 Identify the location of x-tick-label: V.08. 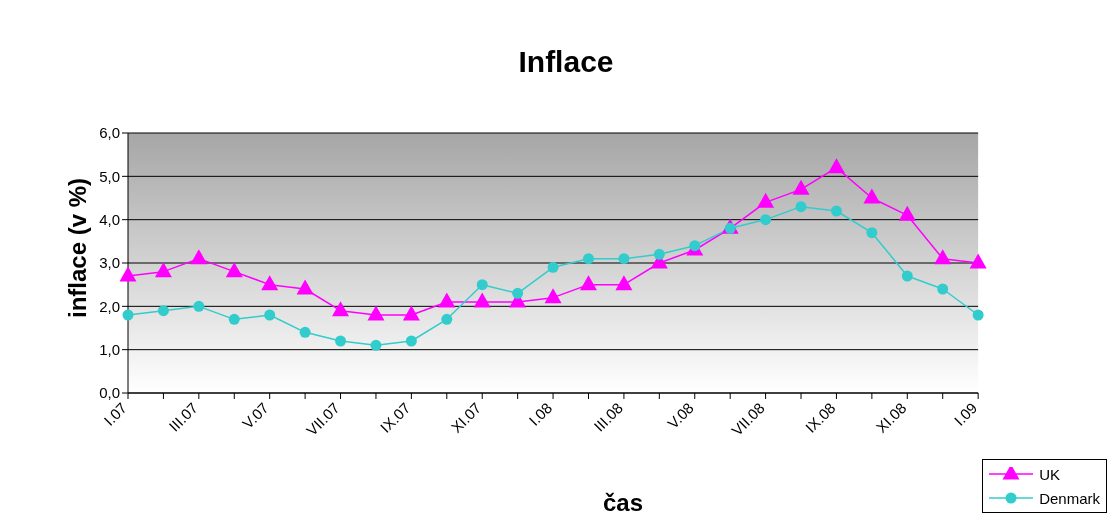
(680, 415).